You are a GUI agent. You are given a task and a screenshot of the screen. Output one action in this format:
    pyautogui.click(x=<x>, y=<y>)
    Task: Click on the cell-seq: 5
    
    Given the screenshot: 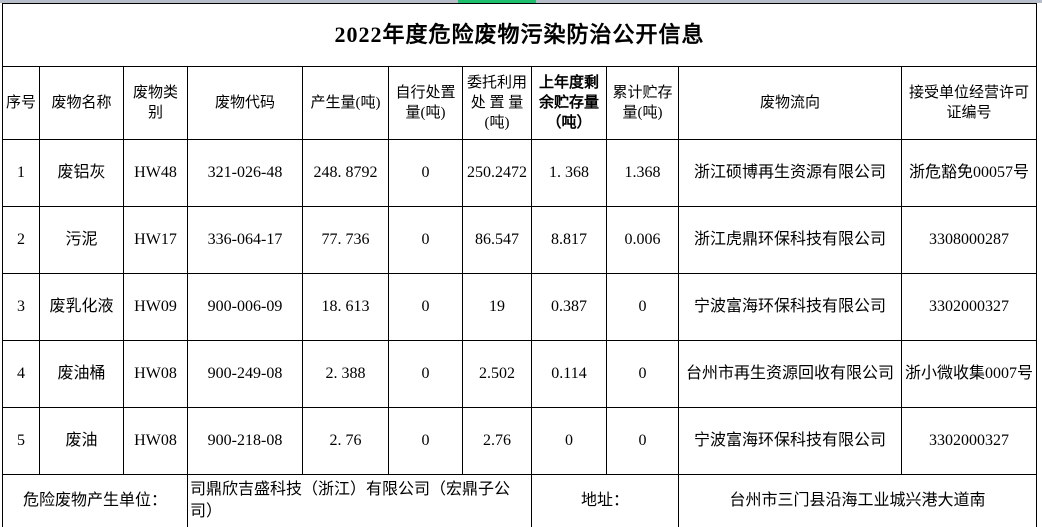 What is the action you would take?
    pyautogui.click(x=21, y=441)
    